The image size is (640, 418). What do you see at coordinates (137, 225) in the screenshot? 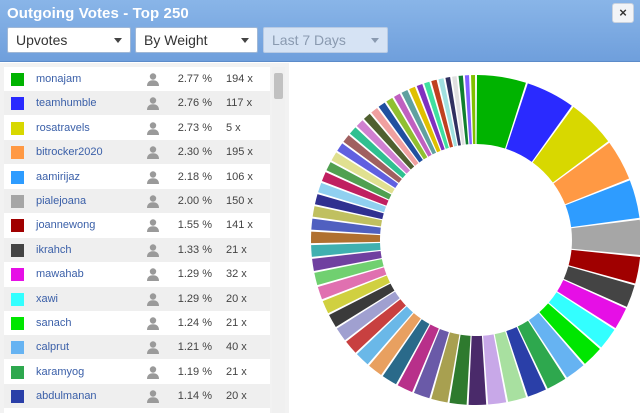
I see `list-item: joannewong 1.55 % 141 x` at bounding box center [137, 225].